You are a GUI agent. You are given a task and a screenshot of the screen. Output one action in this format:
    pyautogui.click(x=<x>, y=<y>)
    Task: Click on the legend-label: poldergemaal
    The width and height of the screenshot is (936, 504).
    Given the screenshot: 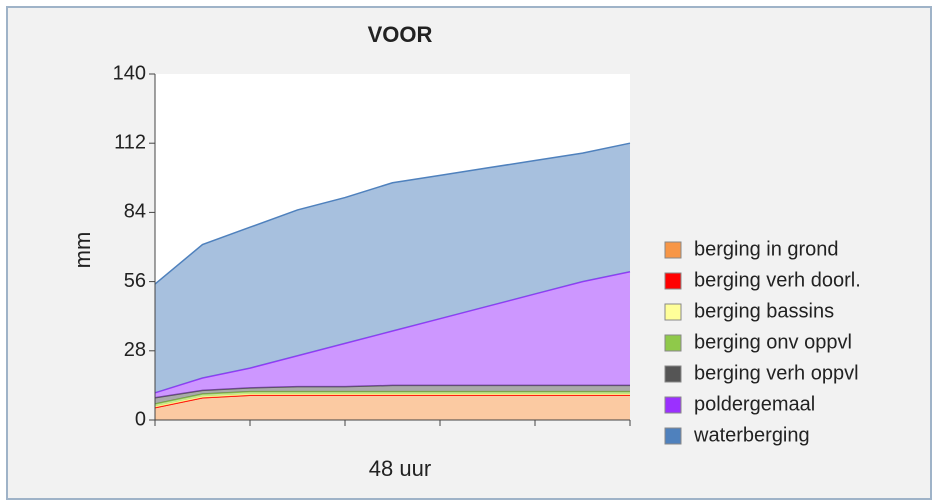 What is the action you would take?
    pyautogui.click(x=754, y=404)
    